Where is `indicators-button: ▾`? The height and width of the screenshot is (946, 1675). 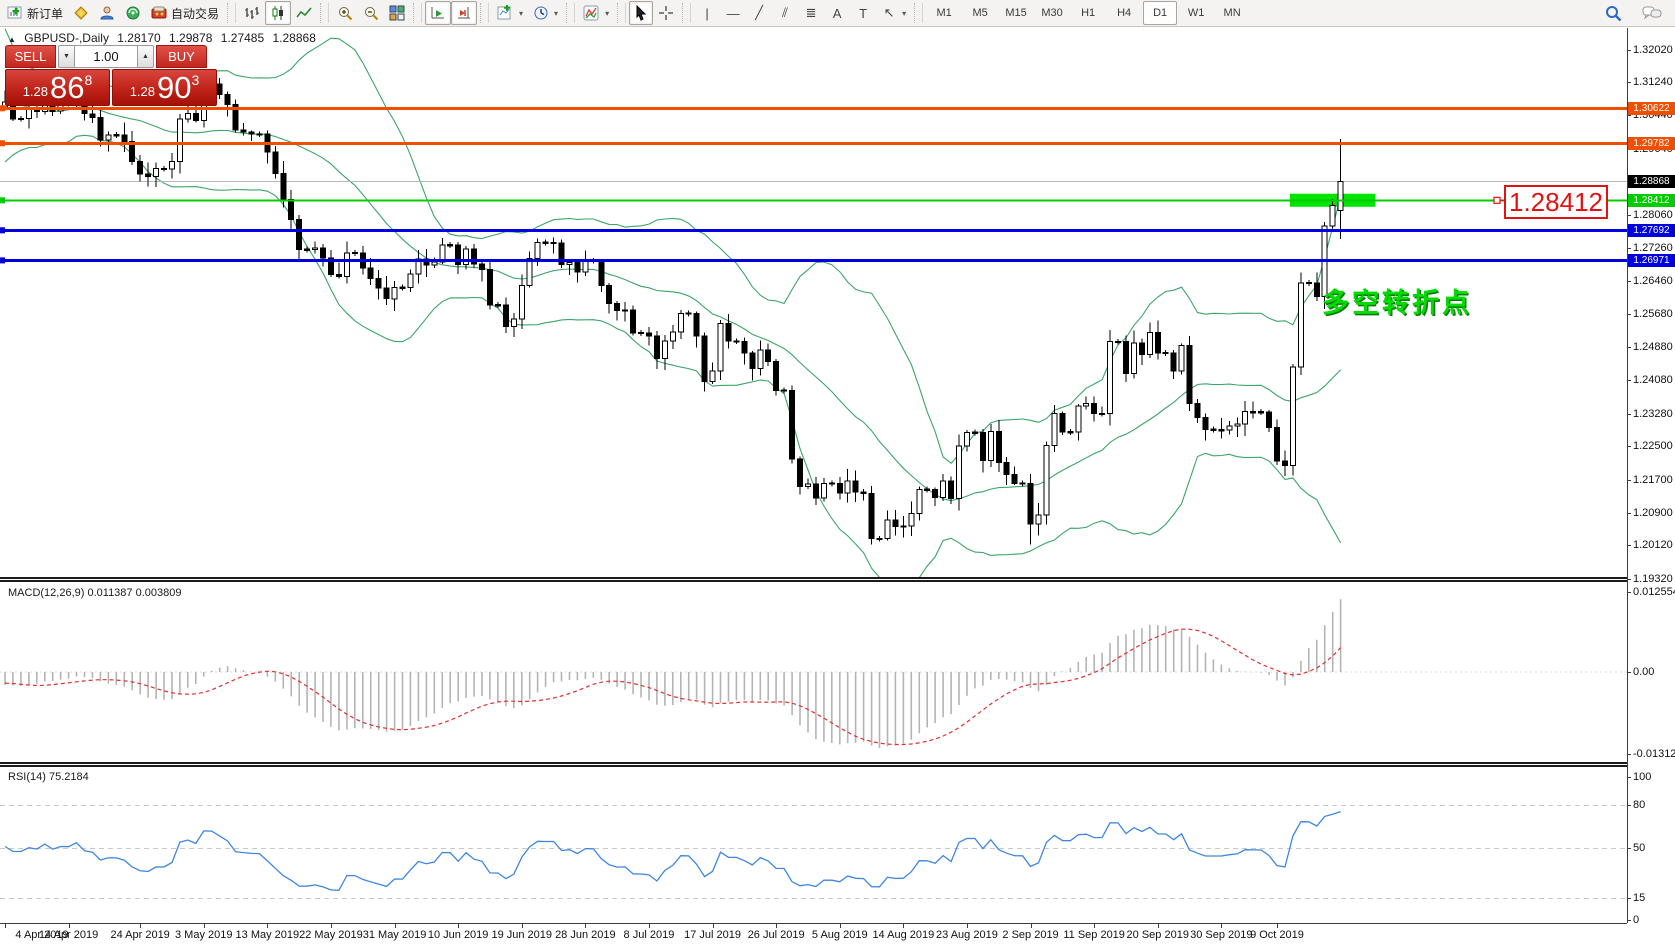 indicators-button: ▾ is located at coordinates (596, 13).